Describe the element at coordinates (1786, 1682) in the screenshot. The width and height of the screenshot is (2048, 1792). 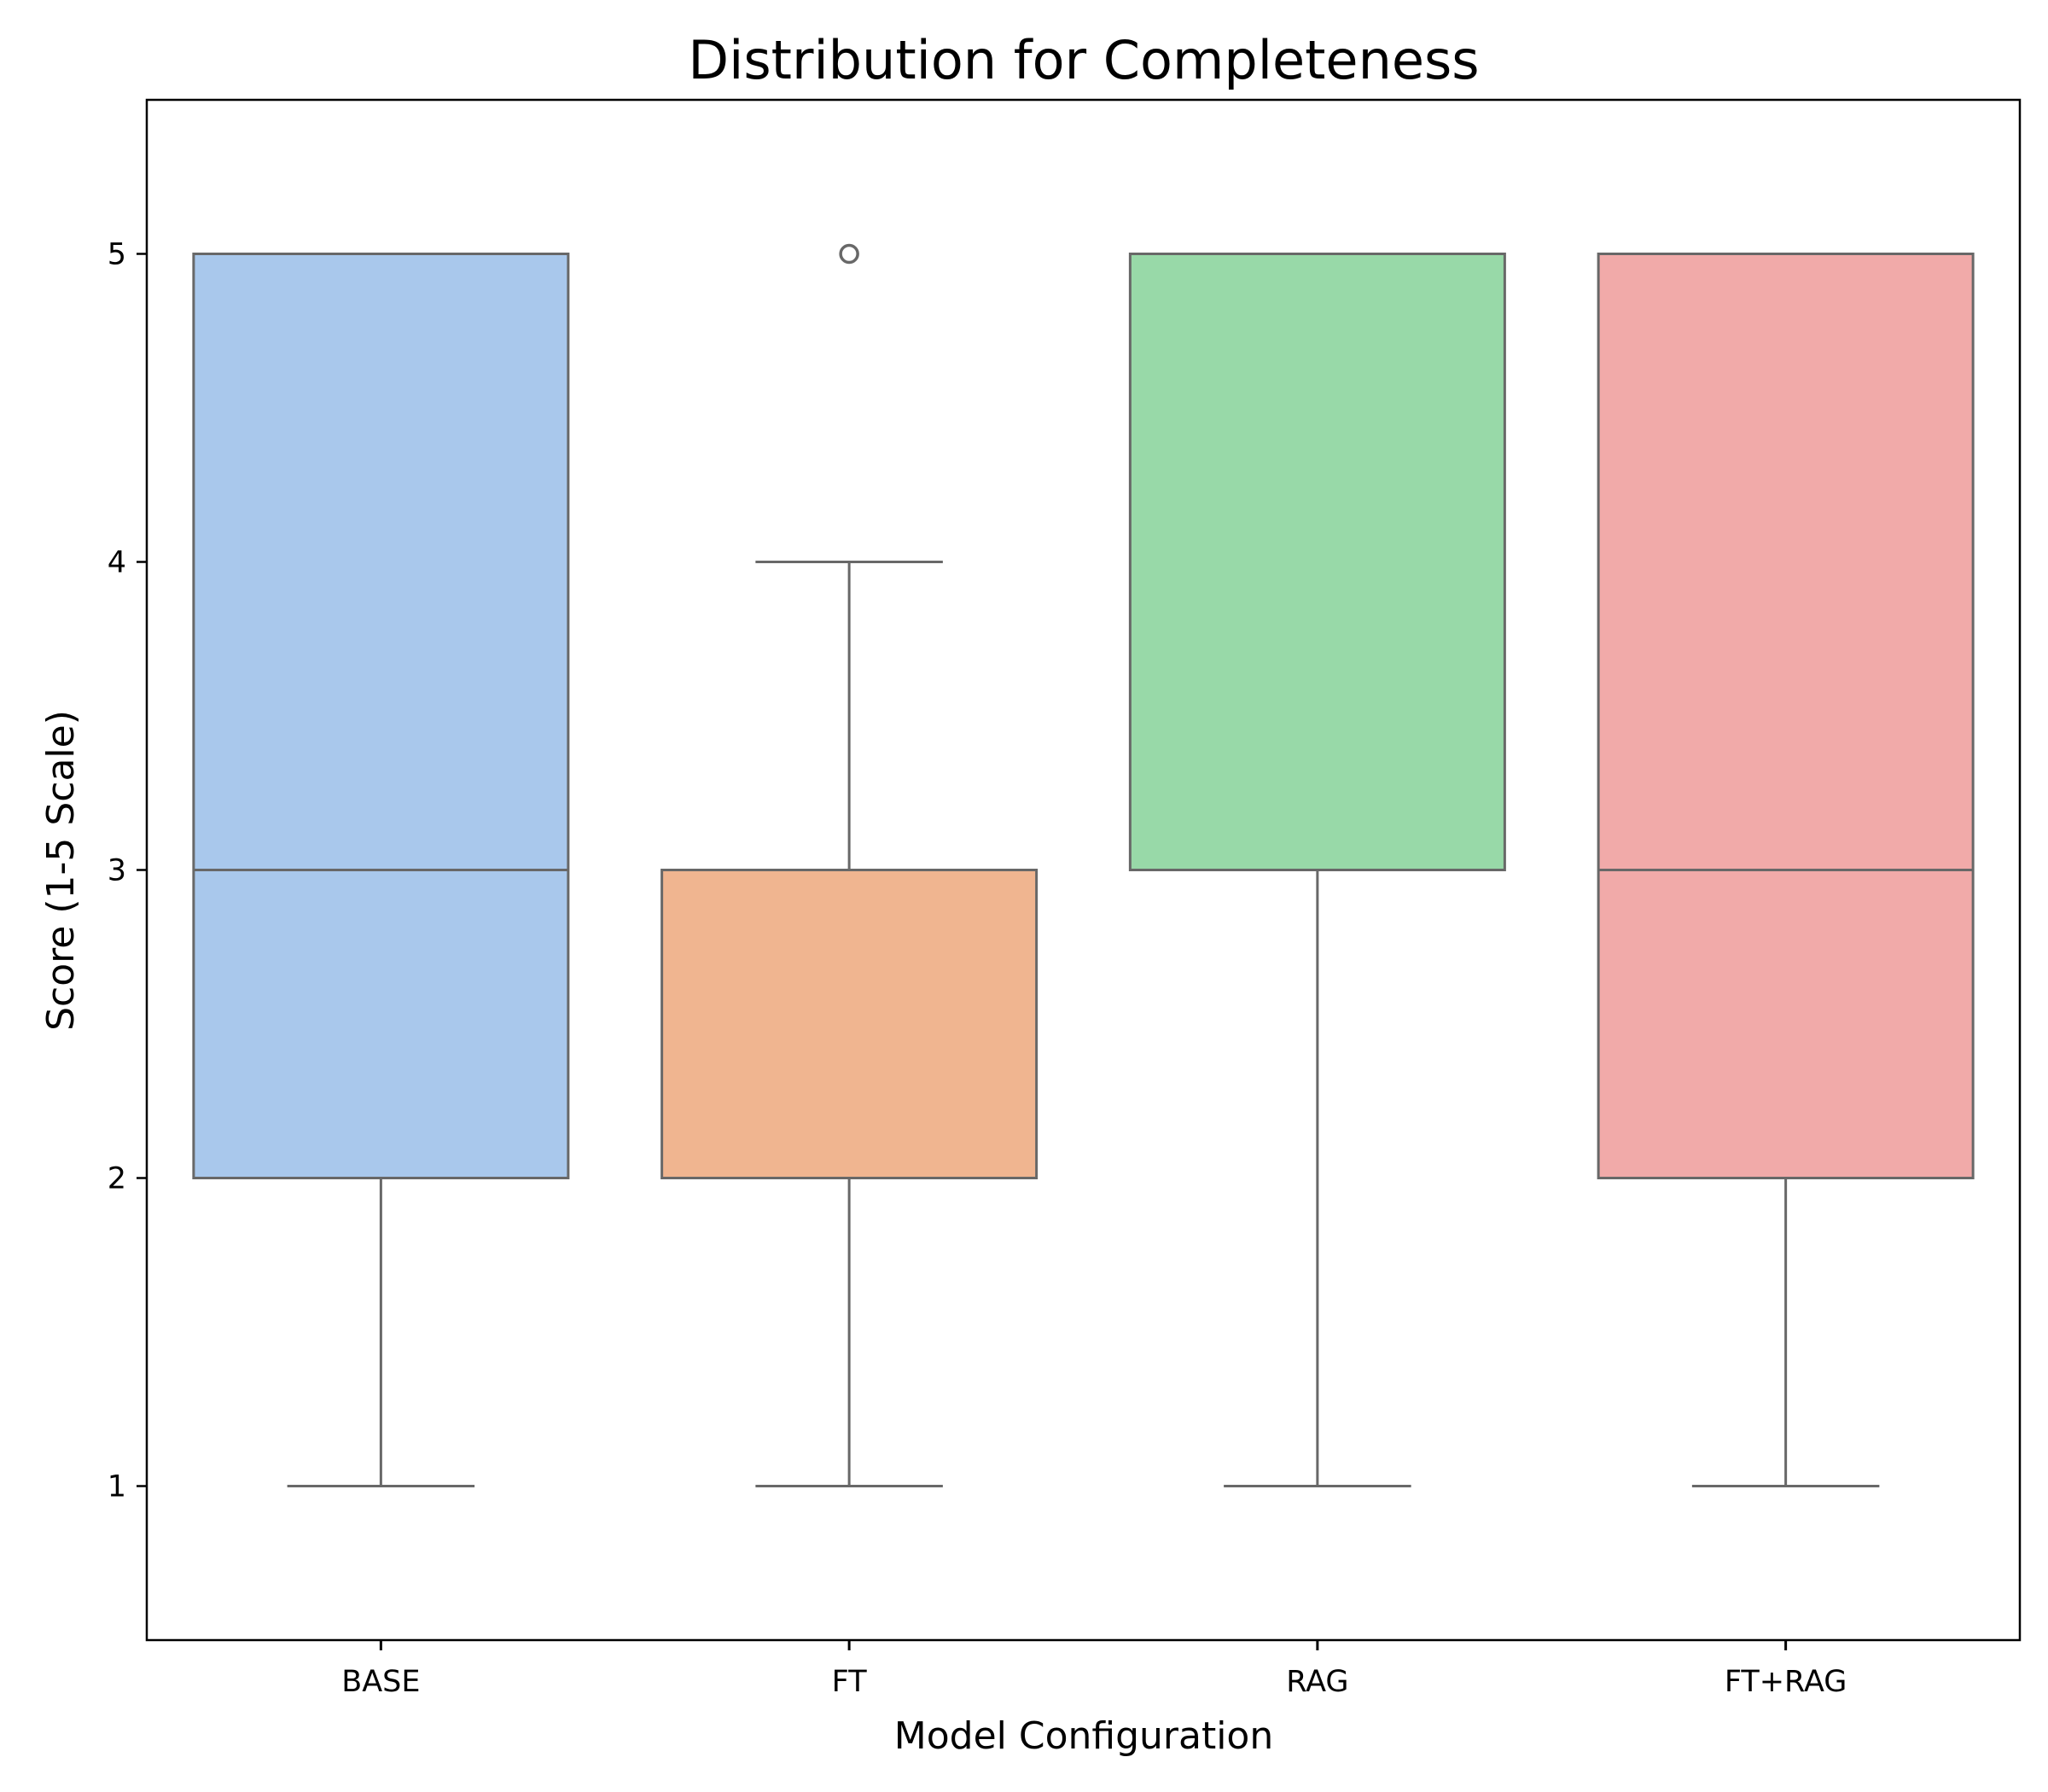
I see `x-tick-label-ft-rag: FT+RAG` at that location.